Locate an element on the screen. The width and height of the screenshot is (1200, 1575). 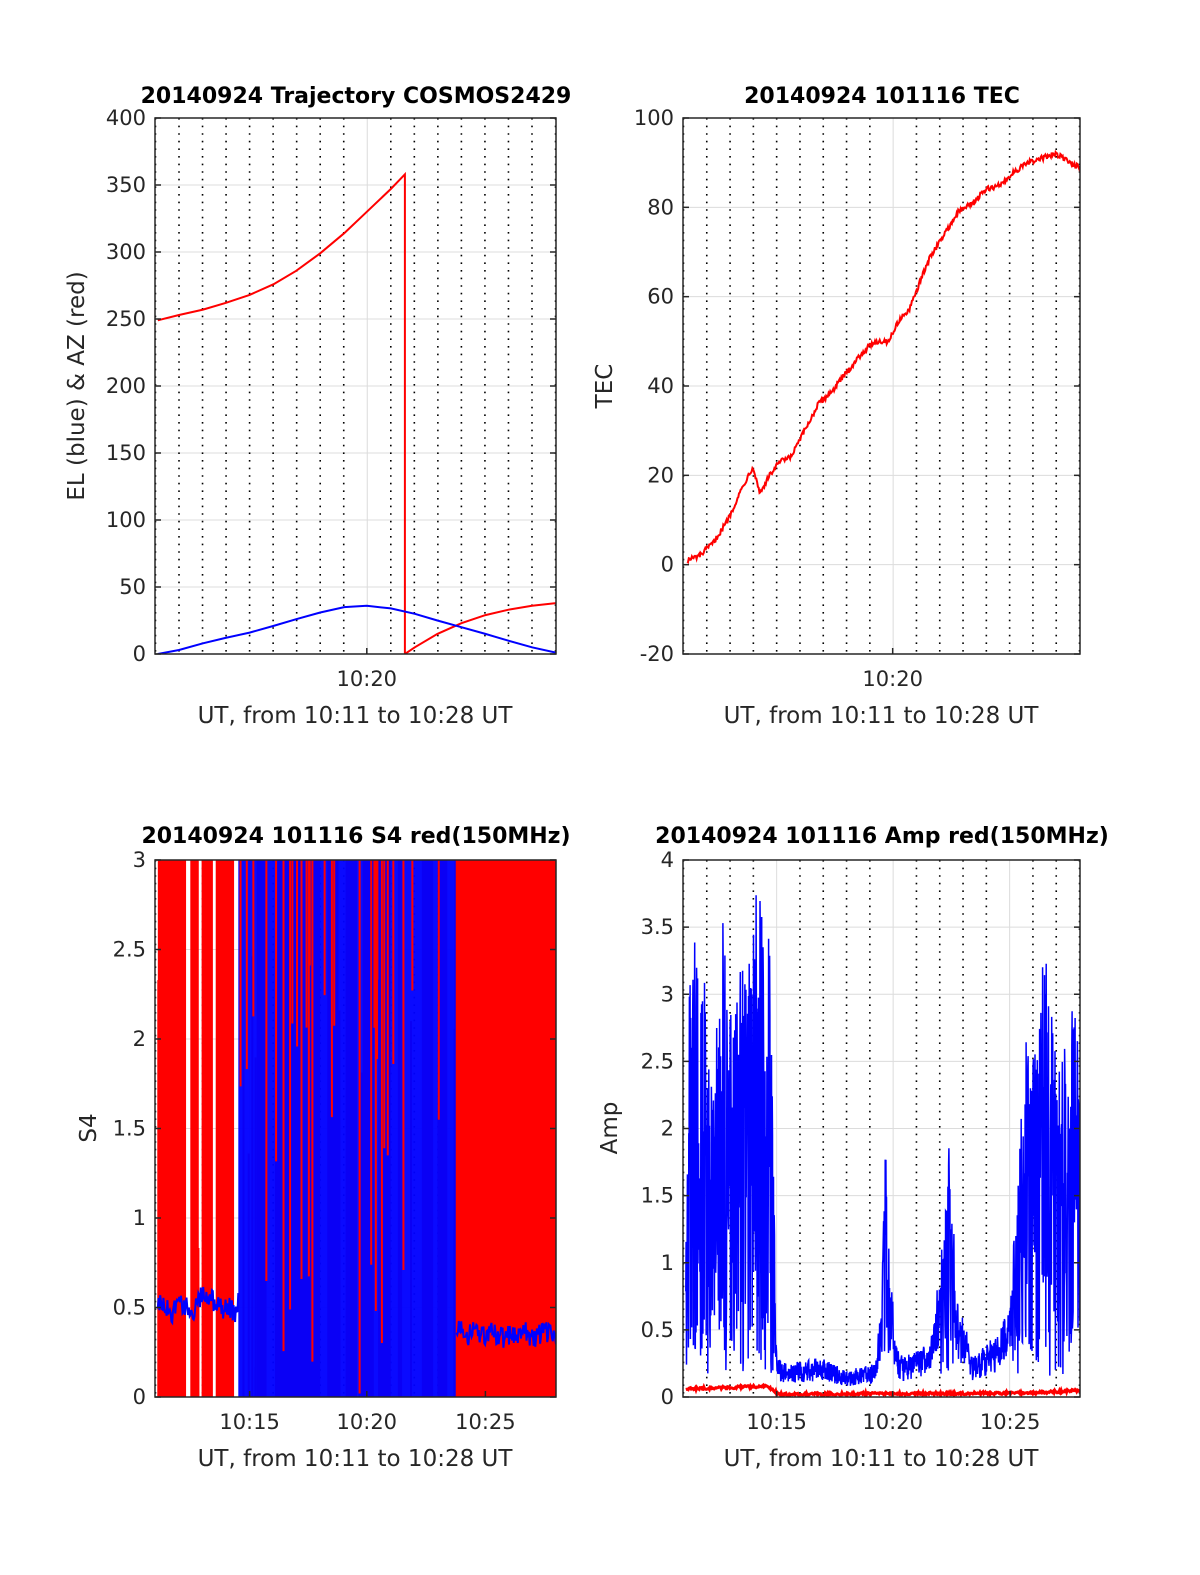
y-tick-label: 300 is located at coordinates (126, 252).